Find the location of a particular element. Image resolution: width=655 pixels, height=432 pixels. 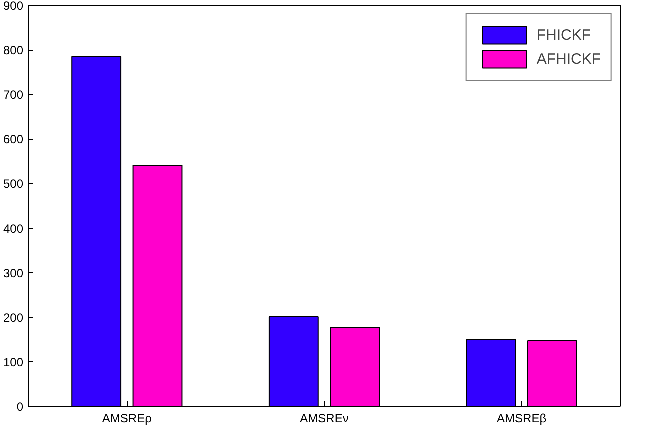

y-tick-label: 600 is located at coordinates (13, 139).